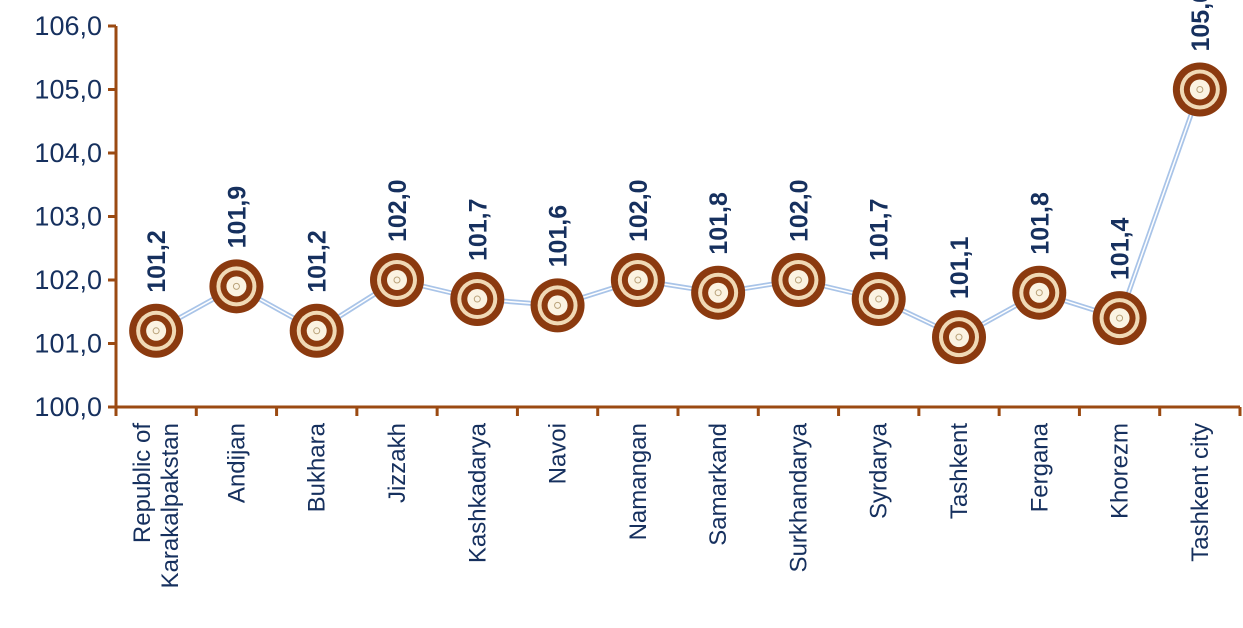 The width and height of the screenshot is (1243, 628). What do you see at coordinates (142, 483) in the screenshot?
I see `x-category-label: Republic of` at bounding box center [142, 483].